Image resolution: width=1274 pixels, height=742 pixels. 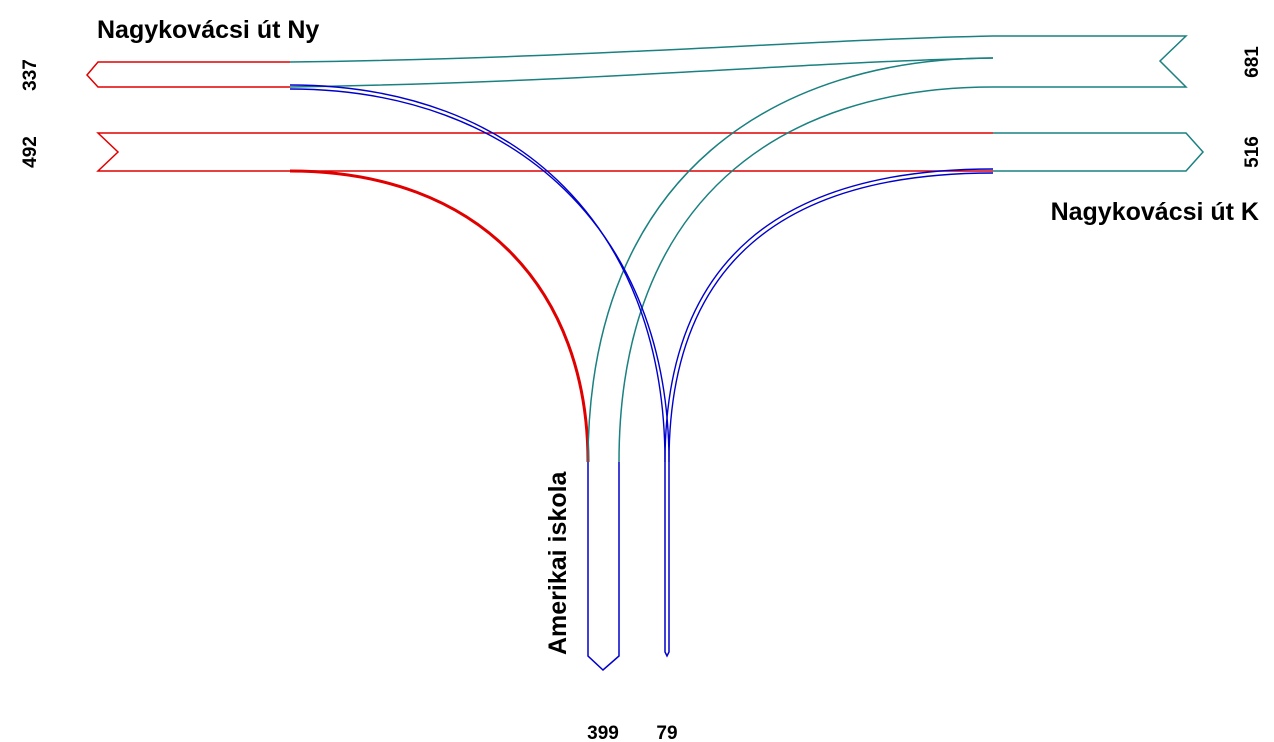 What do you see at coordinates (667, 560) in the screenshot?
I see `south-incoming-tail` at bounding box center [667, 560].